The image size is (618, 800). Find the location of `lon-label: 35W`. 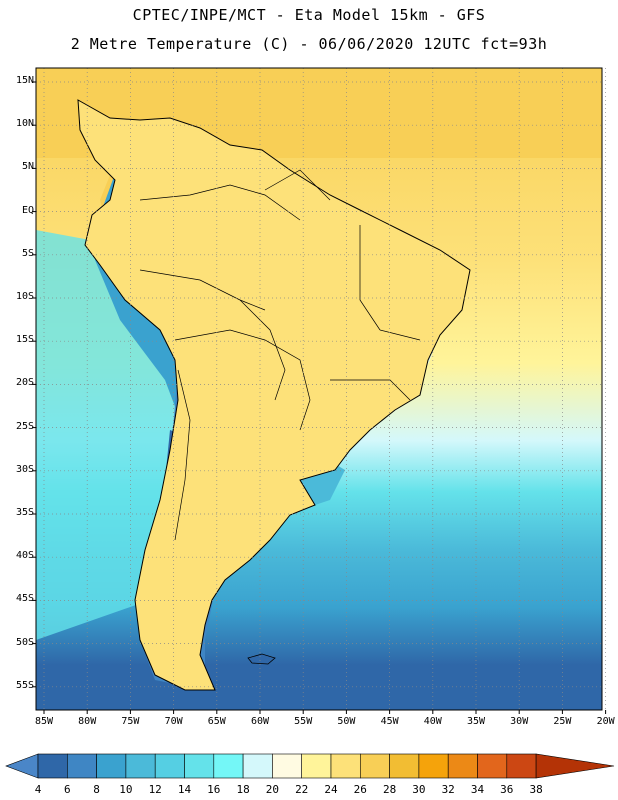

lon-label: 35W is located at coordinates (476, 721).